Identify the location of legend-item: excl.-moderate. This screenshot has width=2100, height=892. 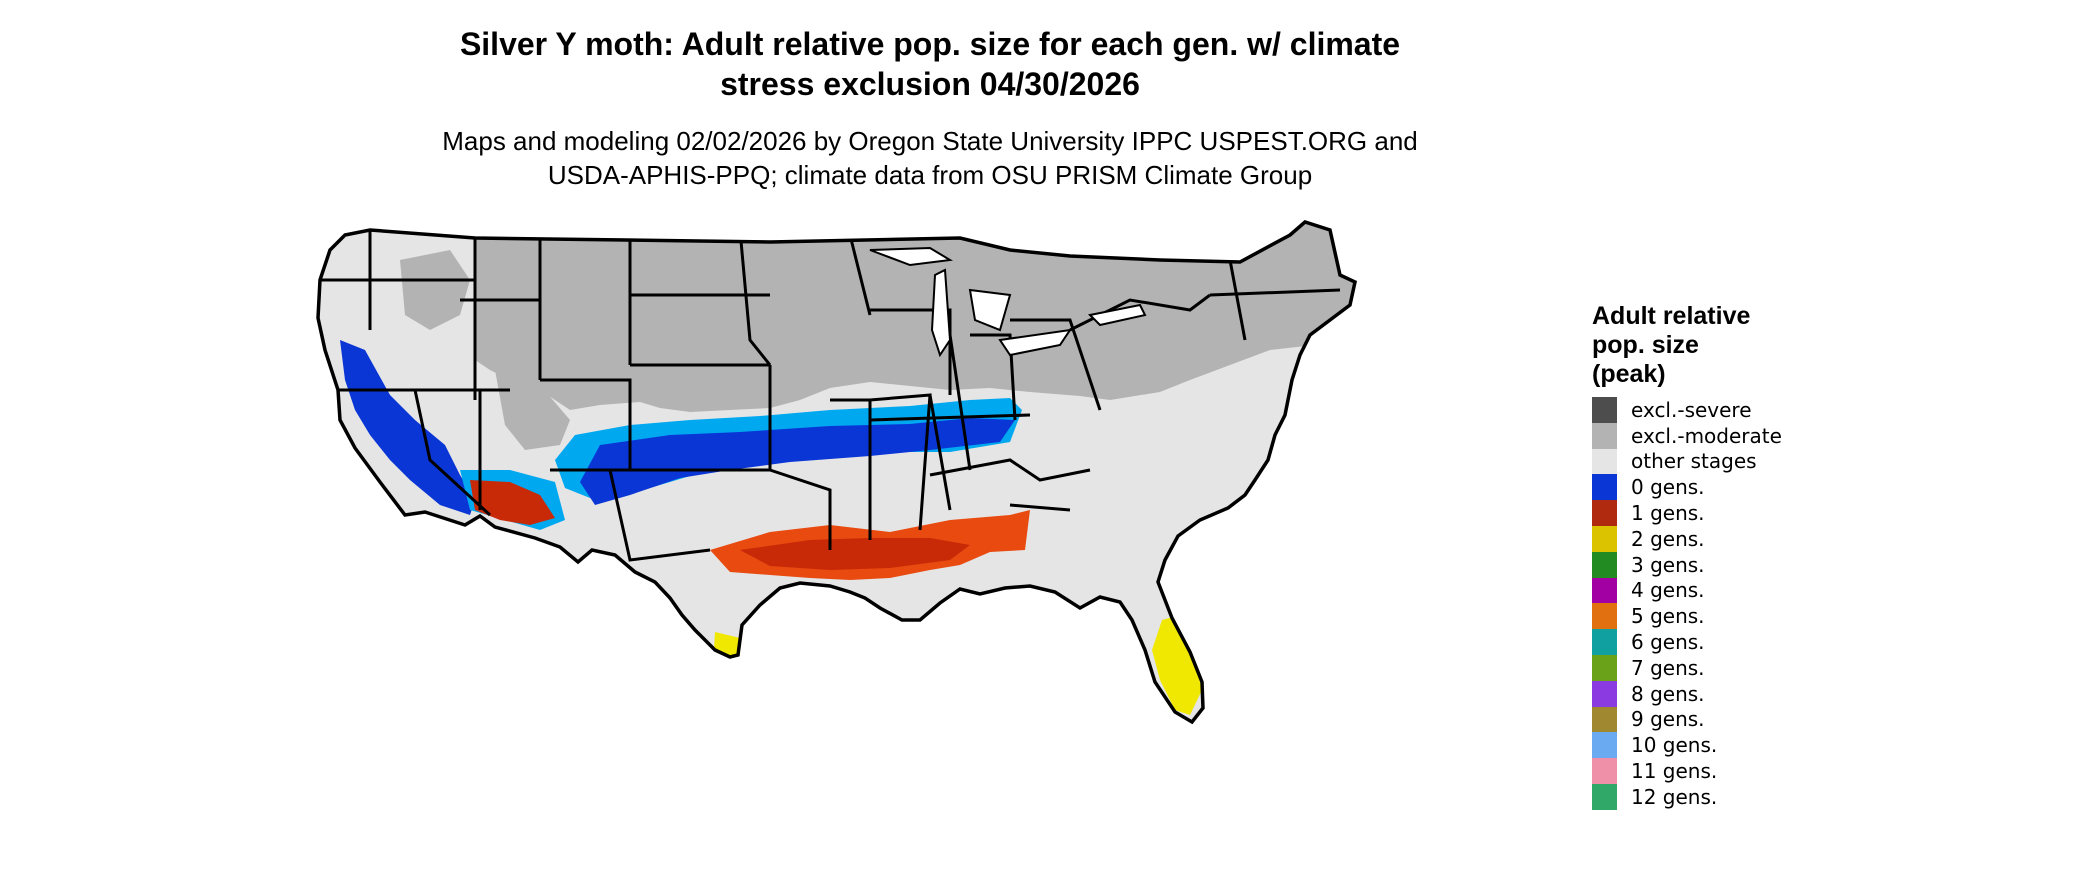
(1757, 435).